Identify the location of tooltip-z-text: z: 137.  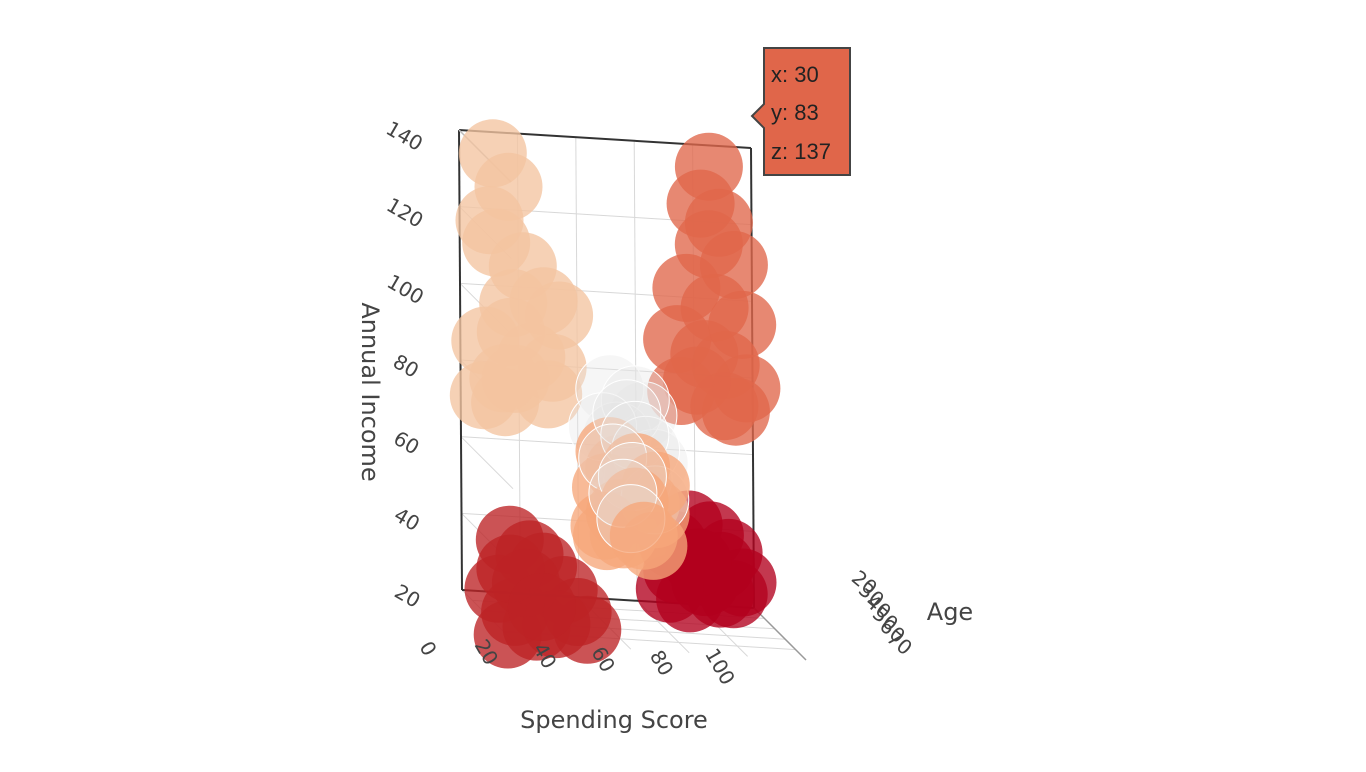
(801, 151).